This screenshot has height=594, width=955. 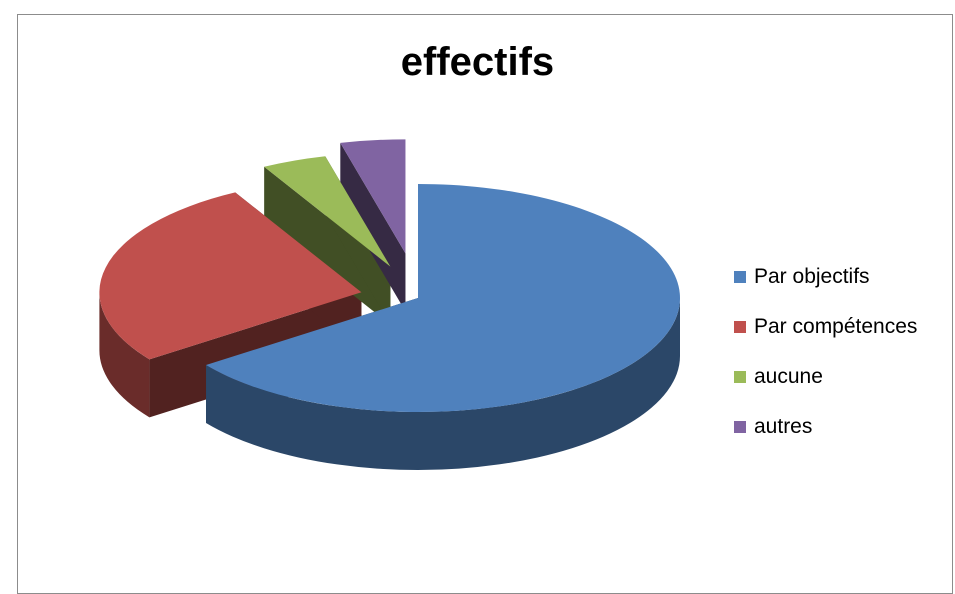 I want to click on slice-edge-par-comp-tences, so click(x=124, y=355).